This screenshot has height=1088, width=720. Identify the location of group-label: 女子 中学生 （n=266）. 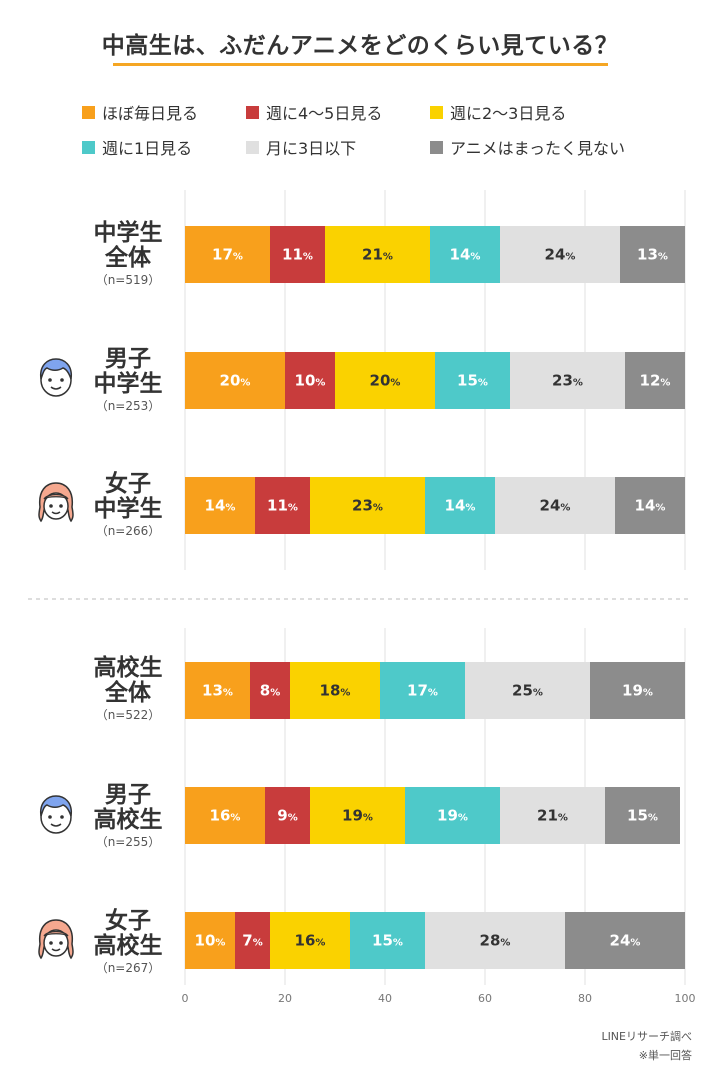
(128, 506).